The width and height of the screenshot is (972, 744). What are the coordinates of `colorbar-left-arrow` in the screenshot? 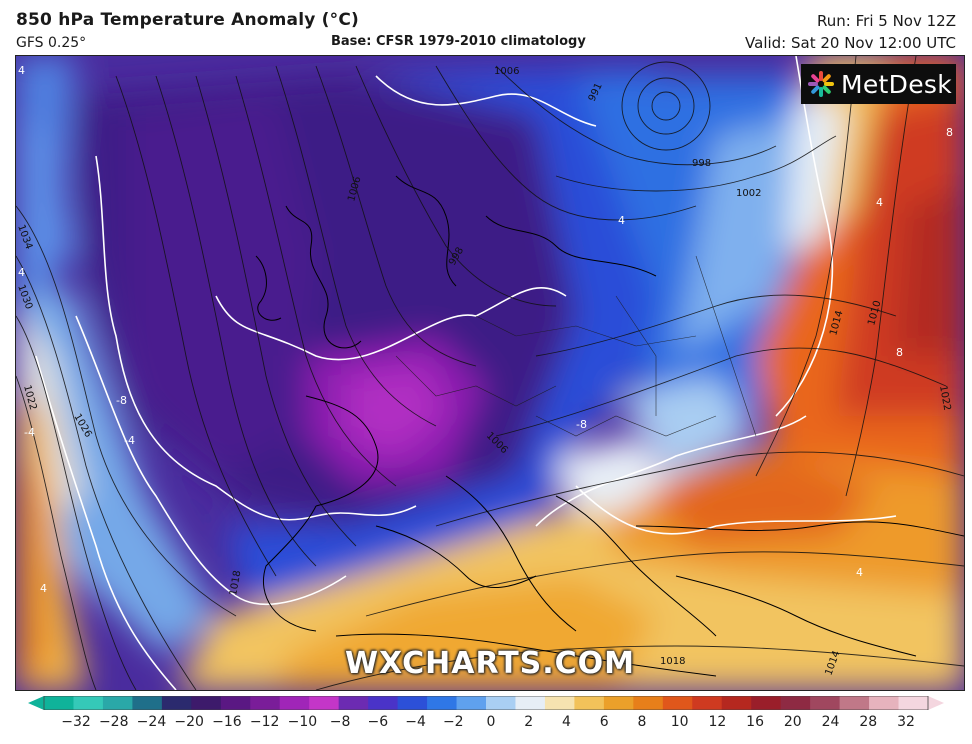 It's located at (36, 703).